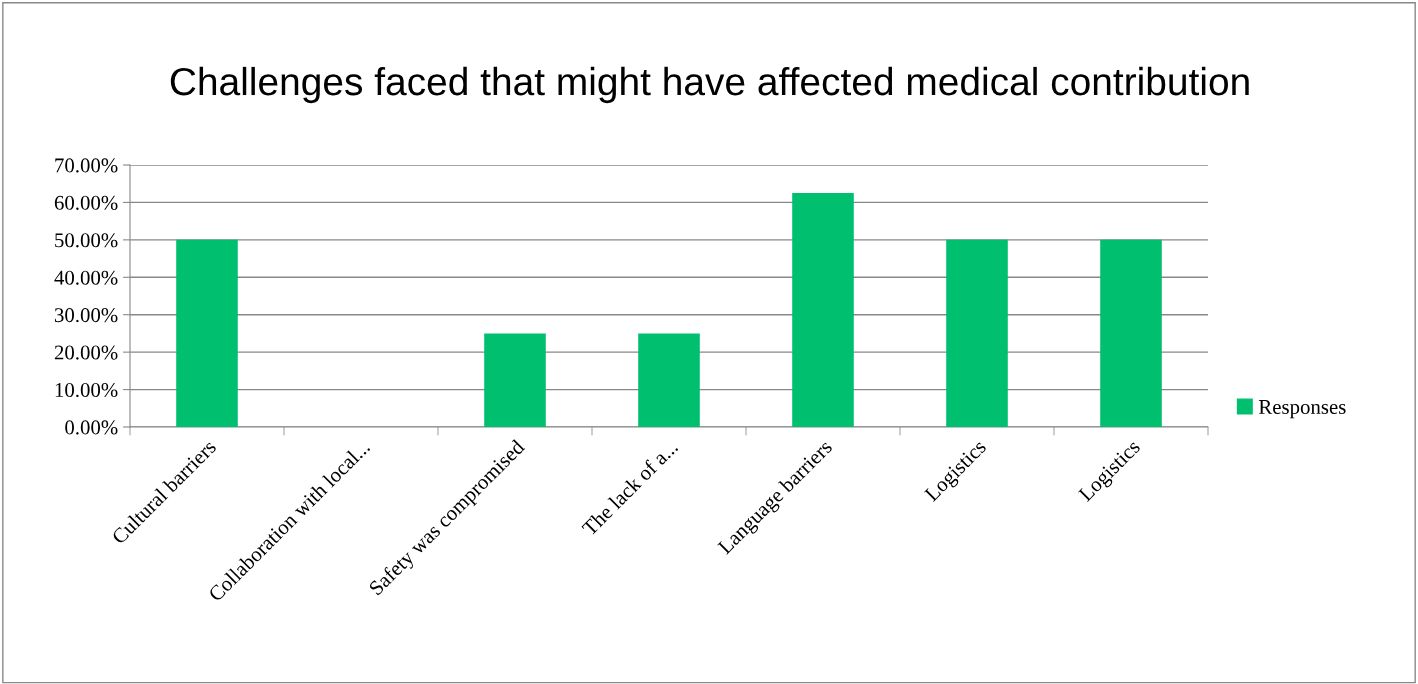  Describe the element at coordinates (1302, 409) in the screenshot. I see `legend-label: Responses` at that location.